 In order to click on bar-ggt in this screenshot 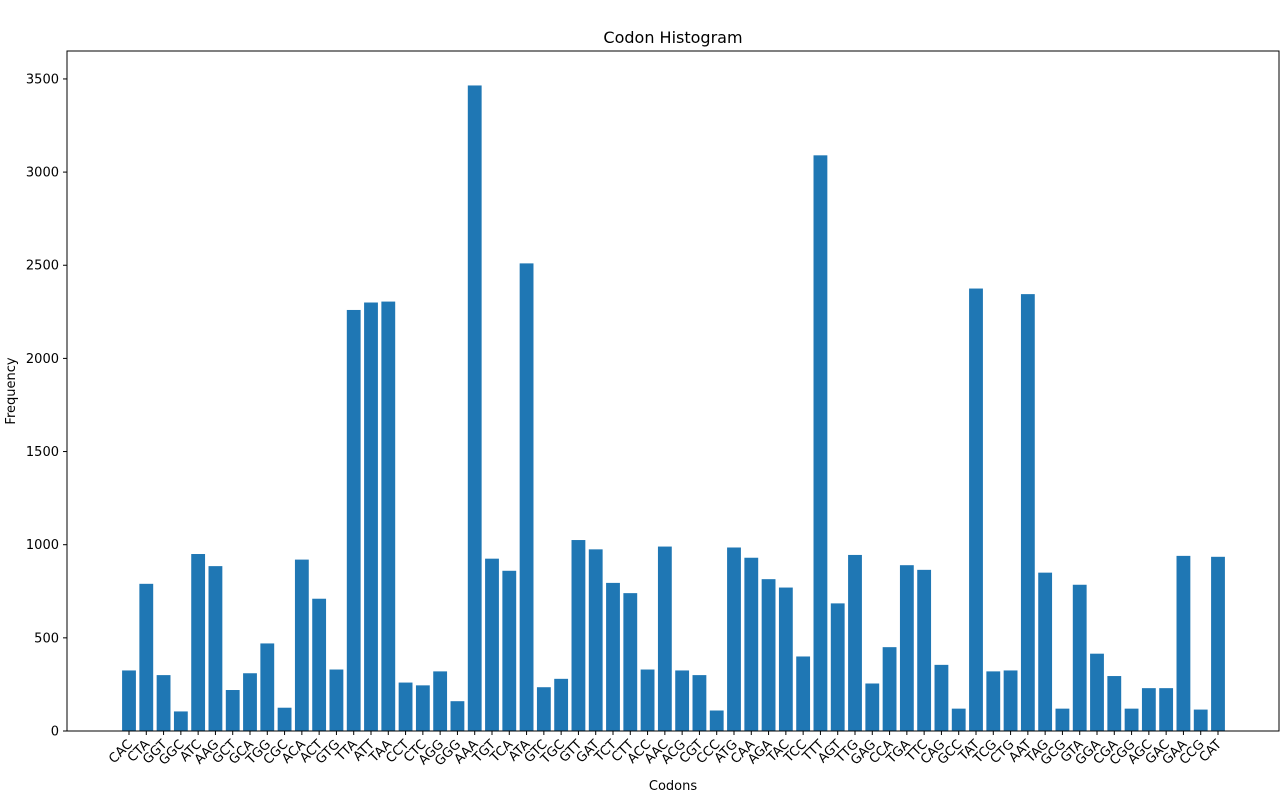, I will do `click(163, 703)`.